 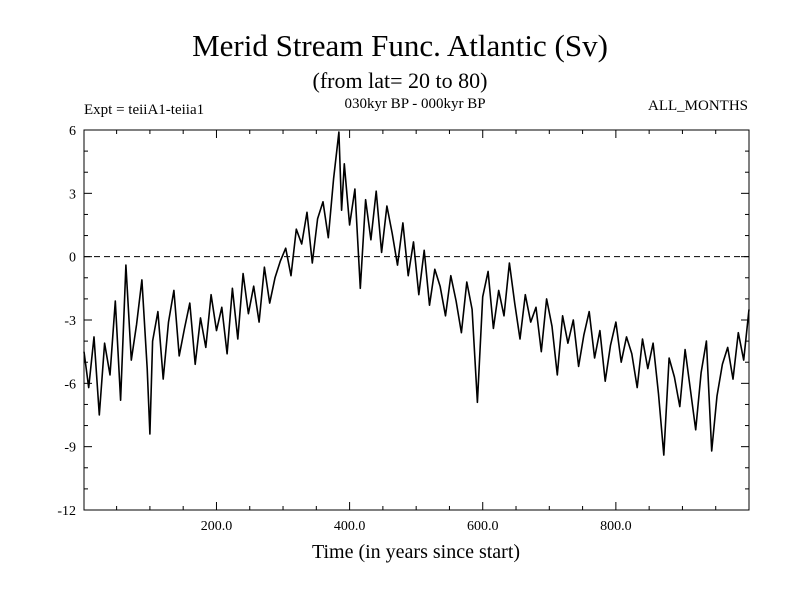 What do you see at coordinates (416, 552) in the screenshot?
I see `x-axis-label: Time (in years since start)` at bounding box center [416, 552].